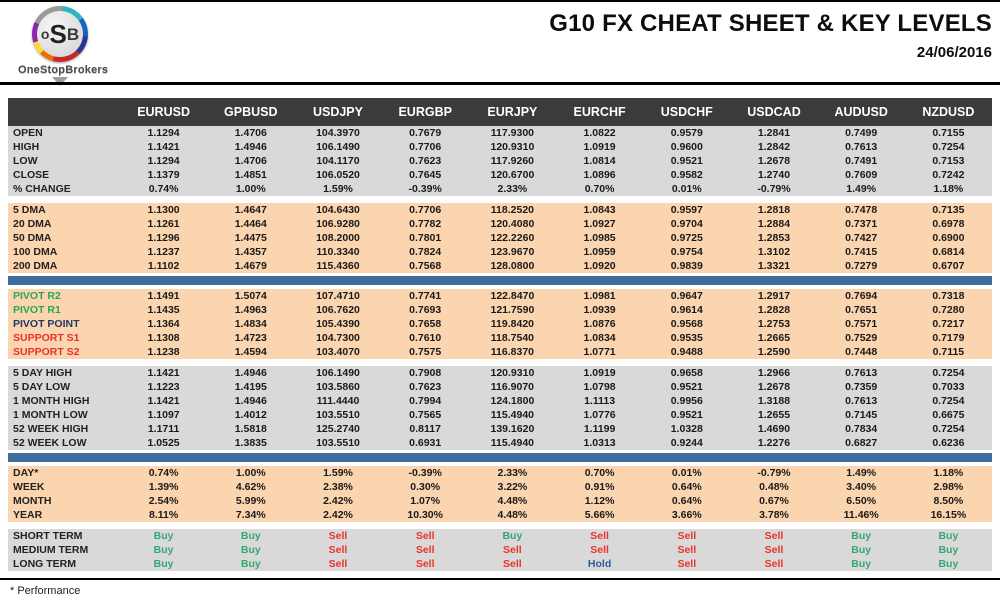 The image size is (1000, 604). What do you see at coordinates (774, 473) in the screenshot?
I see `data-cell: -0.79%` at bounding box center [774, 473].